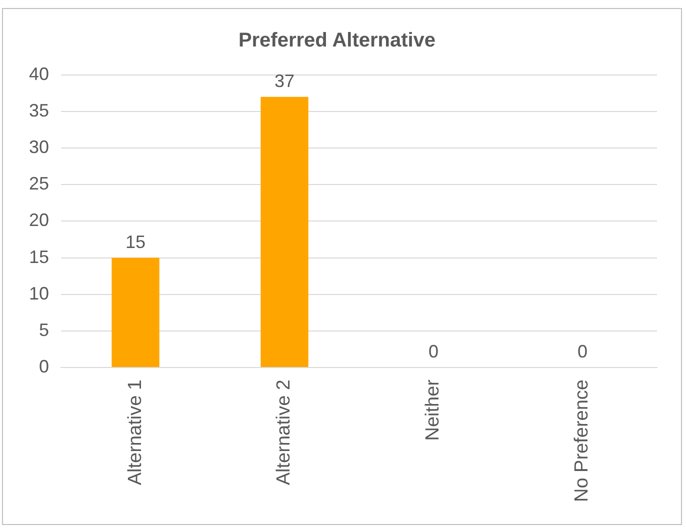  What do you see at coordinates (337, 41) in the screenshot?
I see `chart-title: Preferred Alternative` at bounding box center [337, 41].